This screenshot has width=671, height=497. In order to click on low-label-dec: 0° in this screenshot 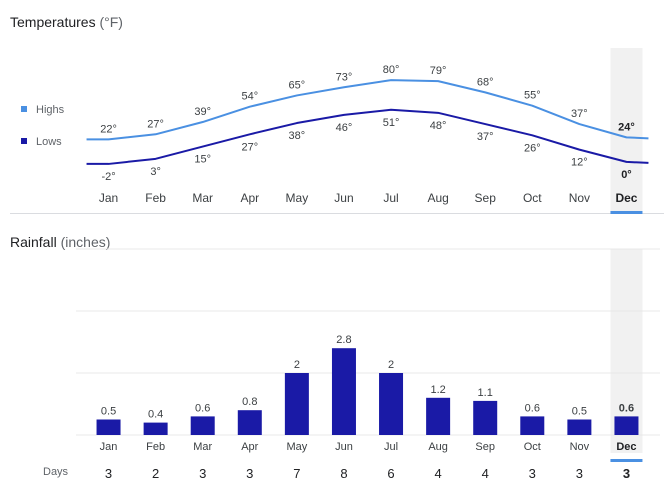, I will do `click(626, 175)`.